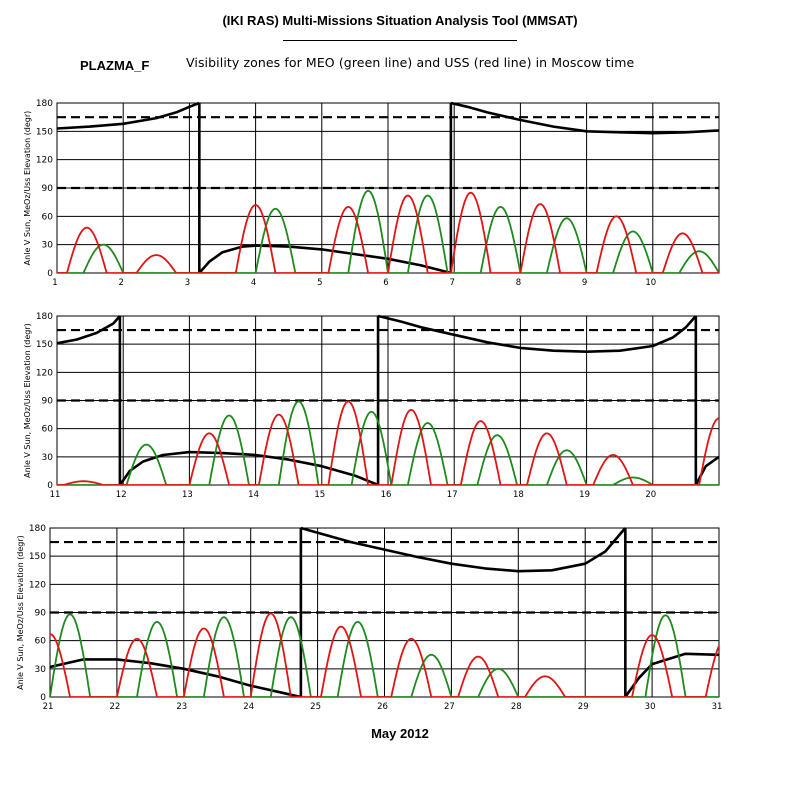 This screenshot has height=800, width=800. What do you see at coordinates (382, 707) in the screenshot?
I see `x-tick-label: 26` at bounding box center [382, 707].